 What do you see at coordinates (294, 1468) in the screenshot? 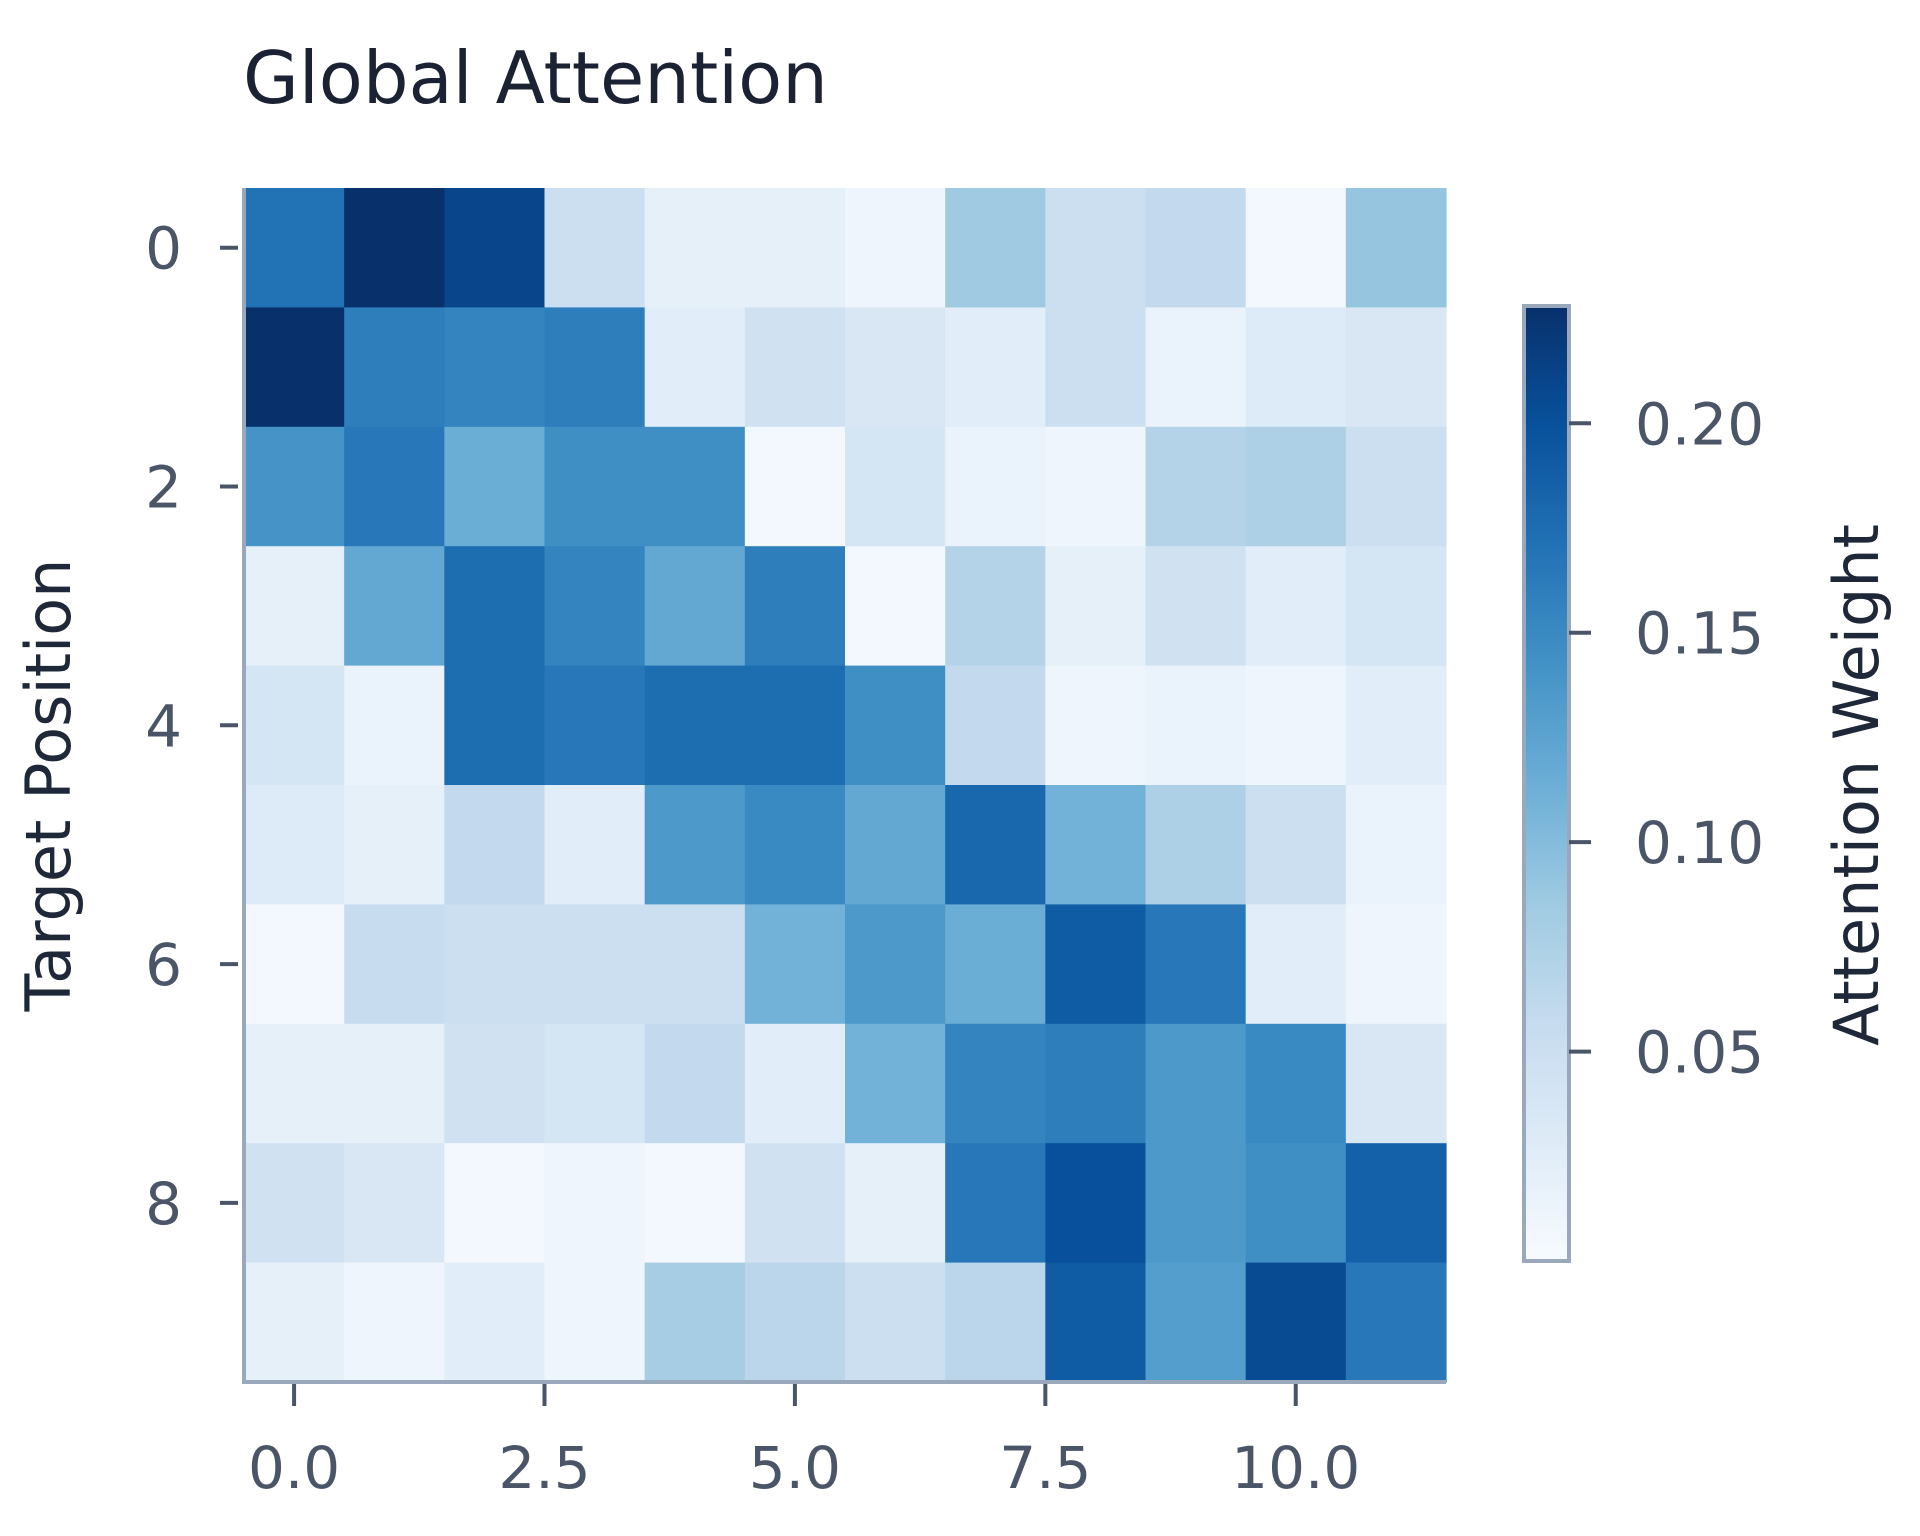
I see `x-tick-label: 0.0` at bounding box center [294, 1468].